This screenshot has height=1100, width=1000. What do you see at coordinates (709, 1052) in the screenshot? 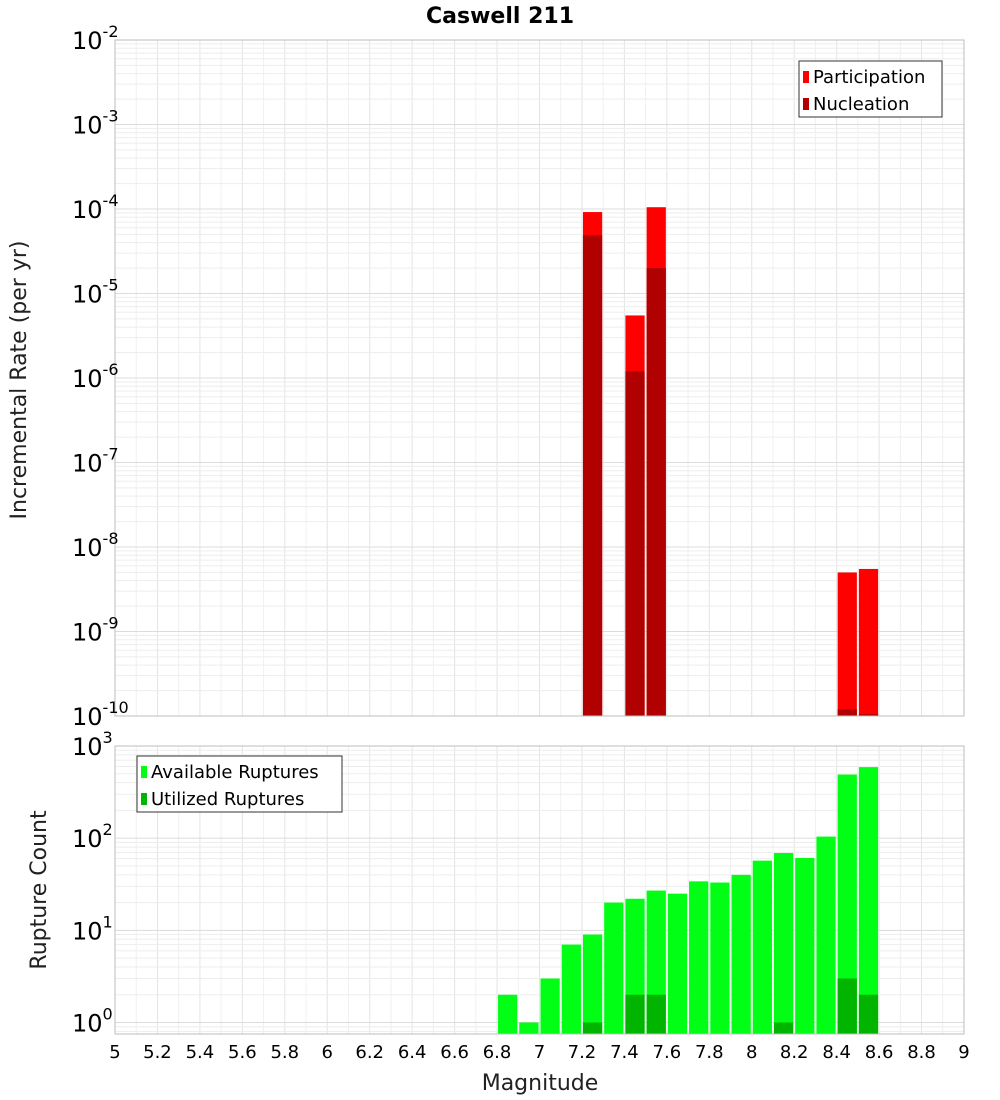
I see `x-tick-label: 7.8` at bounding box center [709, 1052].